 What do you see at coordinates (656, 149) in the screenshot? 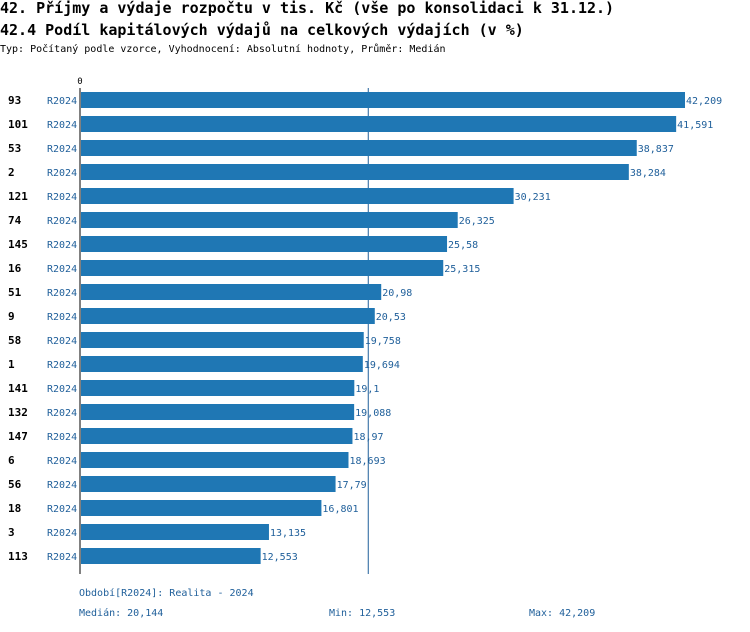
I see `value-label: 38,837` at bounding box center [656, 149].